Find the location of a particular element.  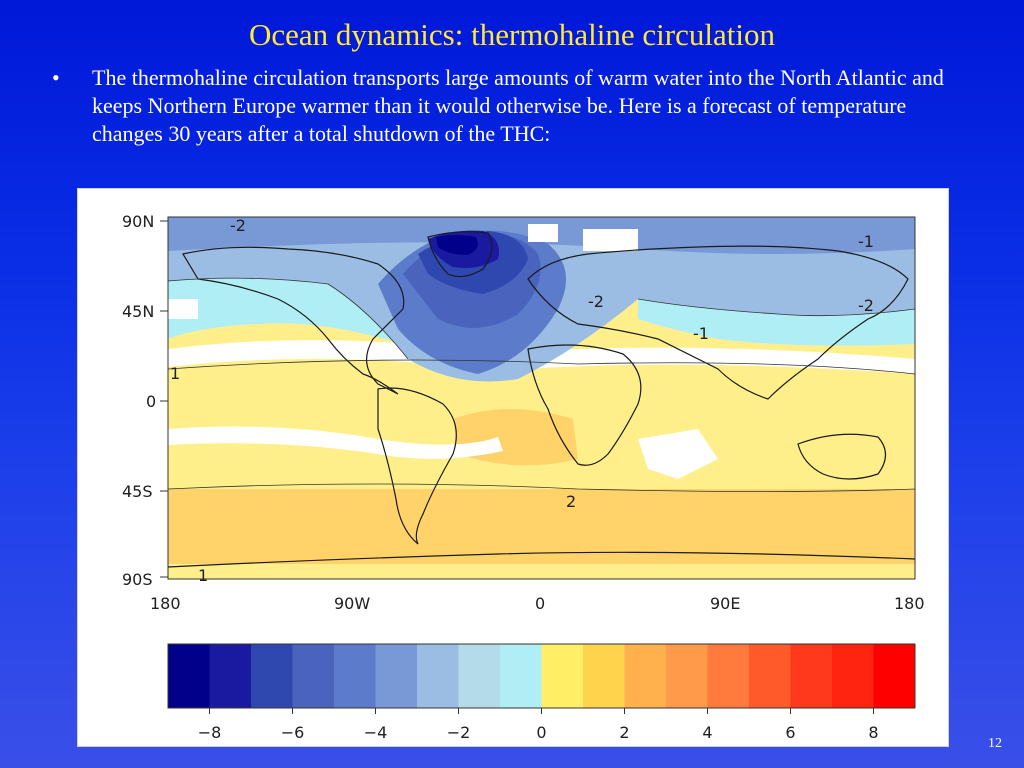

colorbar-tick-label: 8 is located at coordinates (873, 732).